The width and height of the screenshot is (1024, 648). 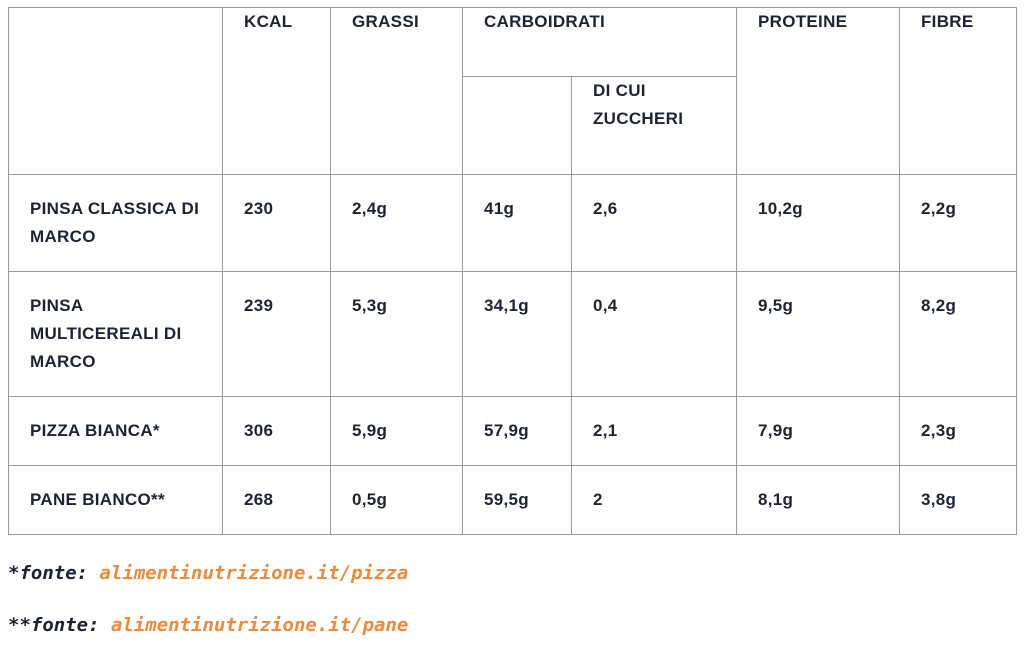 What do you see at coordinates (276, 223) in the screenshot?
I see `kcal-cell: 230` at bounding box center [276, 223].